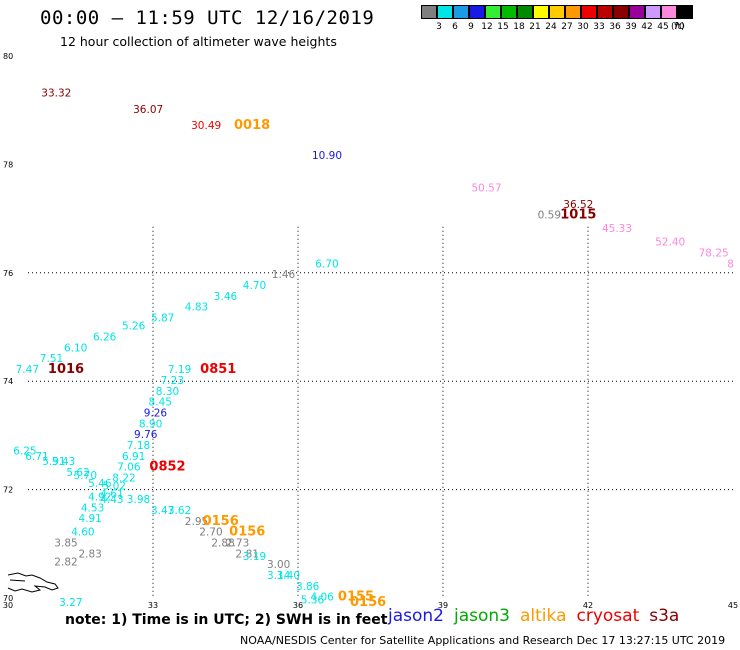  I want to click on colorbar-unit: (ft), so click(678, 27).